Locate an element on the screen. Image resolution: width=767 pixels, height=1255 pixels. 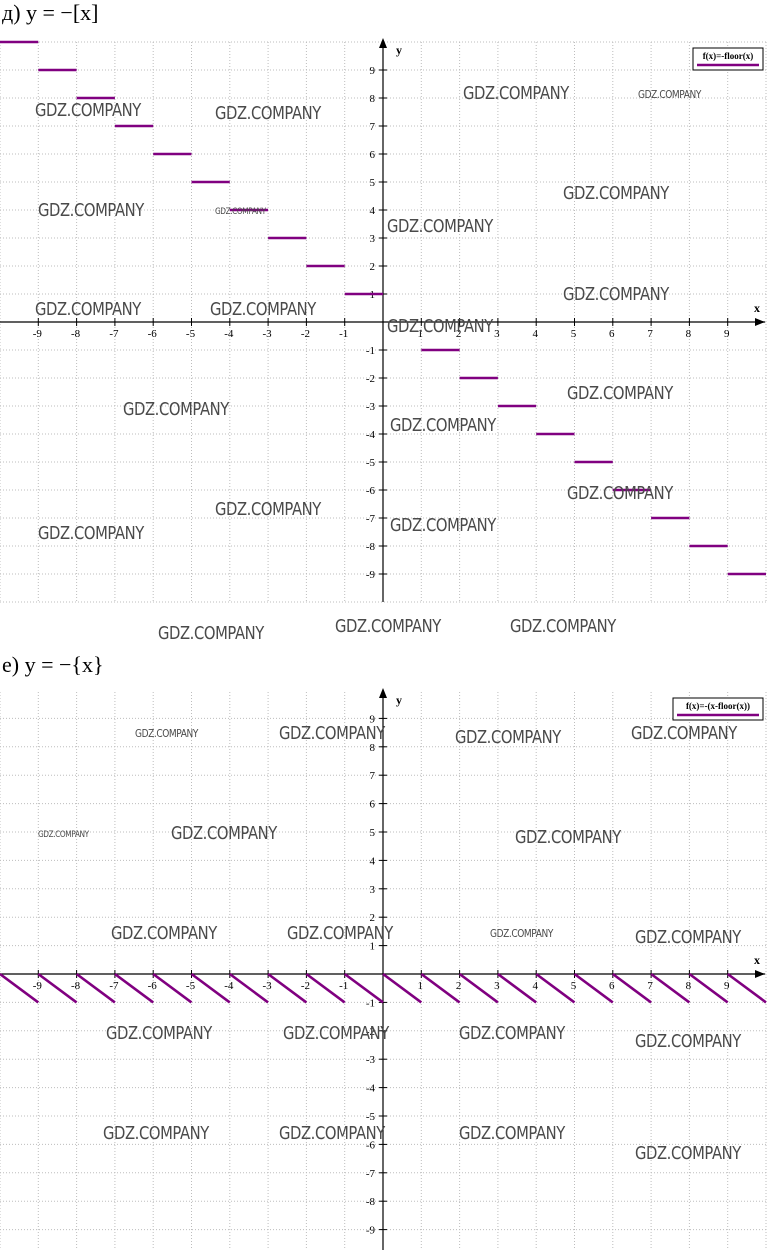
x-tick-label: -5 is located at coordinates (191, 334).